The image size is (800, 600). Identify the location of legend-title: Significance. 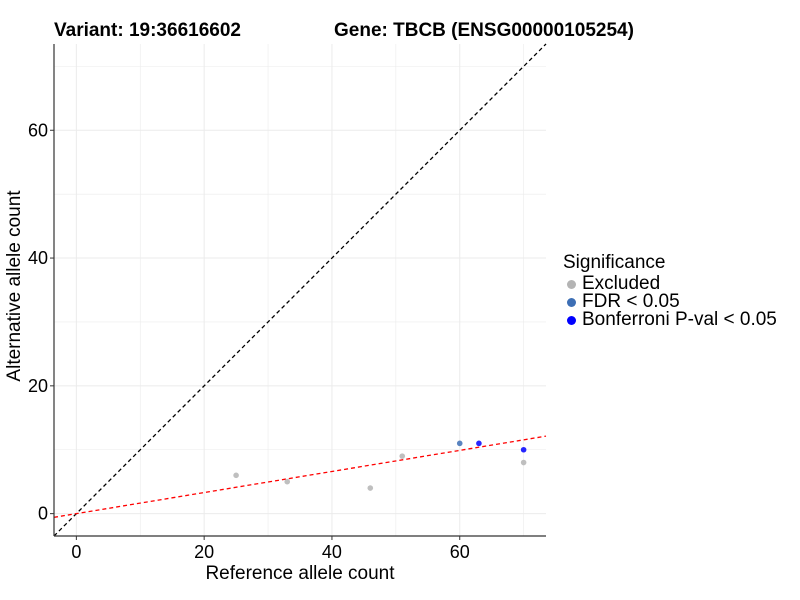
(614, 262).